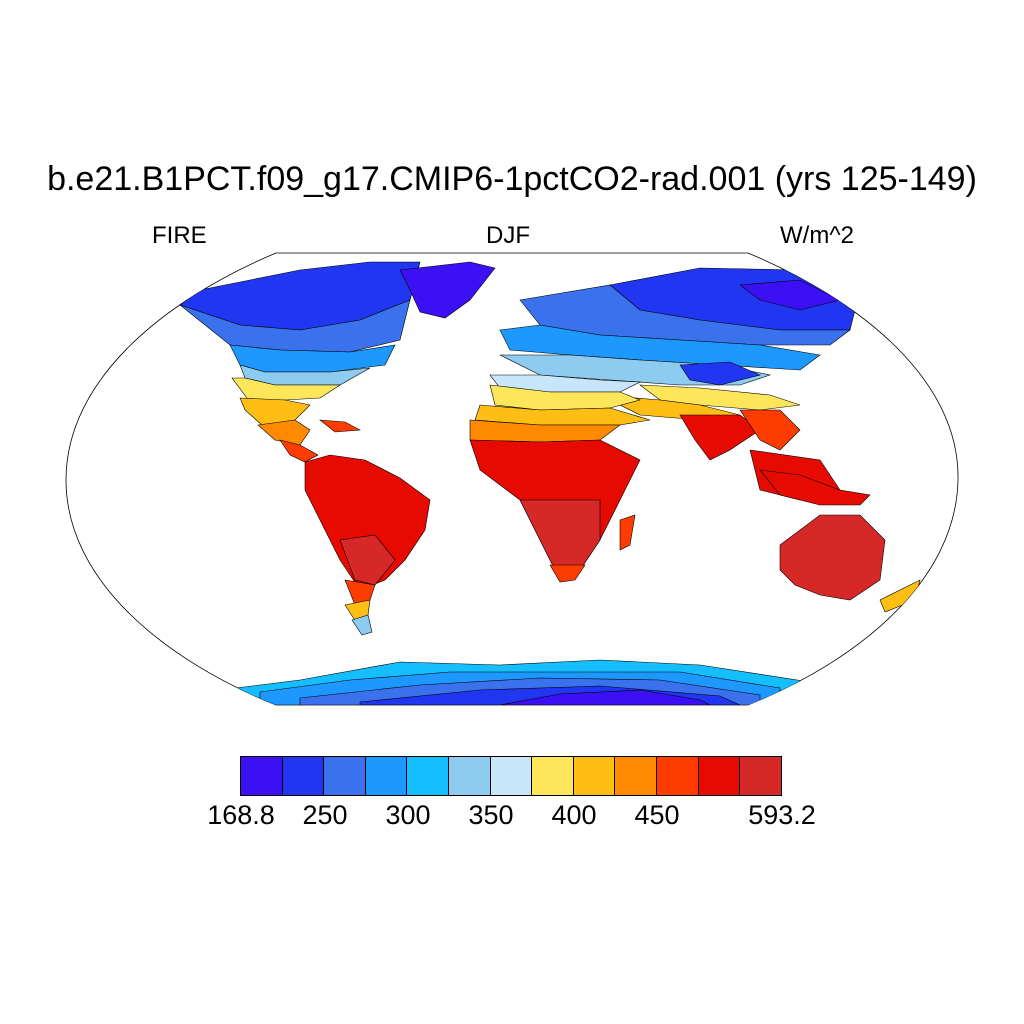 The width and height of the screenshot is (1024, 1024). Describe the element at coordinates (408, 815) in the screenshot. I see `colorbar-tick-label: 300` at that location.